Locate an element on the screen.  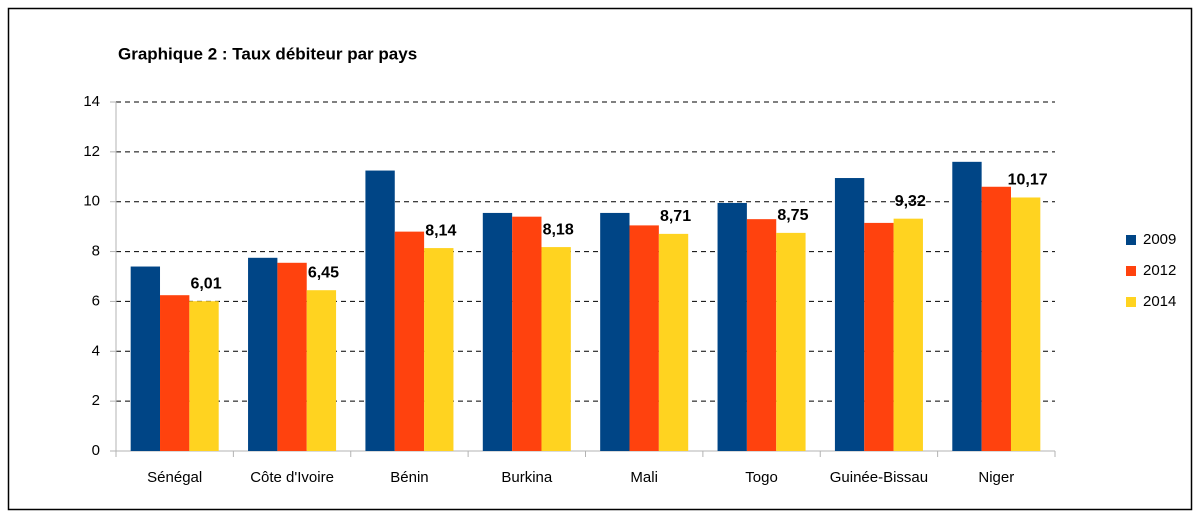
chart-title: Graphique 2 : Taux débiteur par pays is located at coordinates (267, 53).